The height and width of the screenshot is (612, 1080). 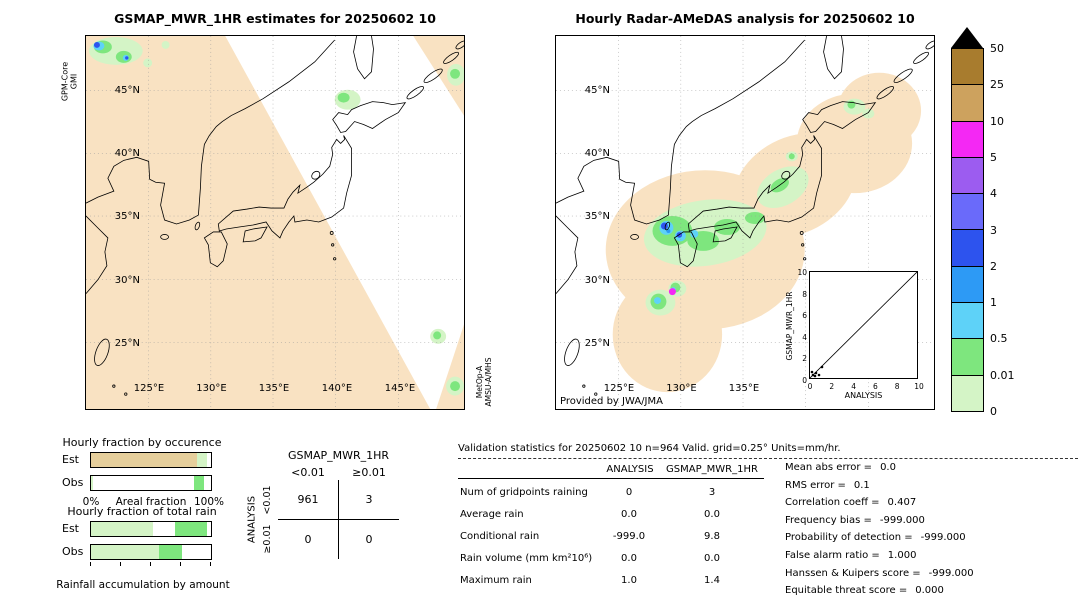 What do you see at coordinates (993, 266) in the screenshot?
I see `colorbar-tick-label: 2` at bounding box center [993, 266].